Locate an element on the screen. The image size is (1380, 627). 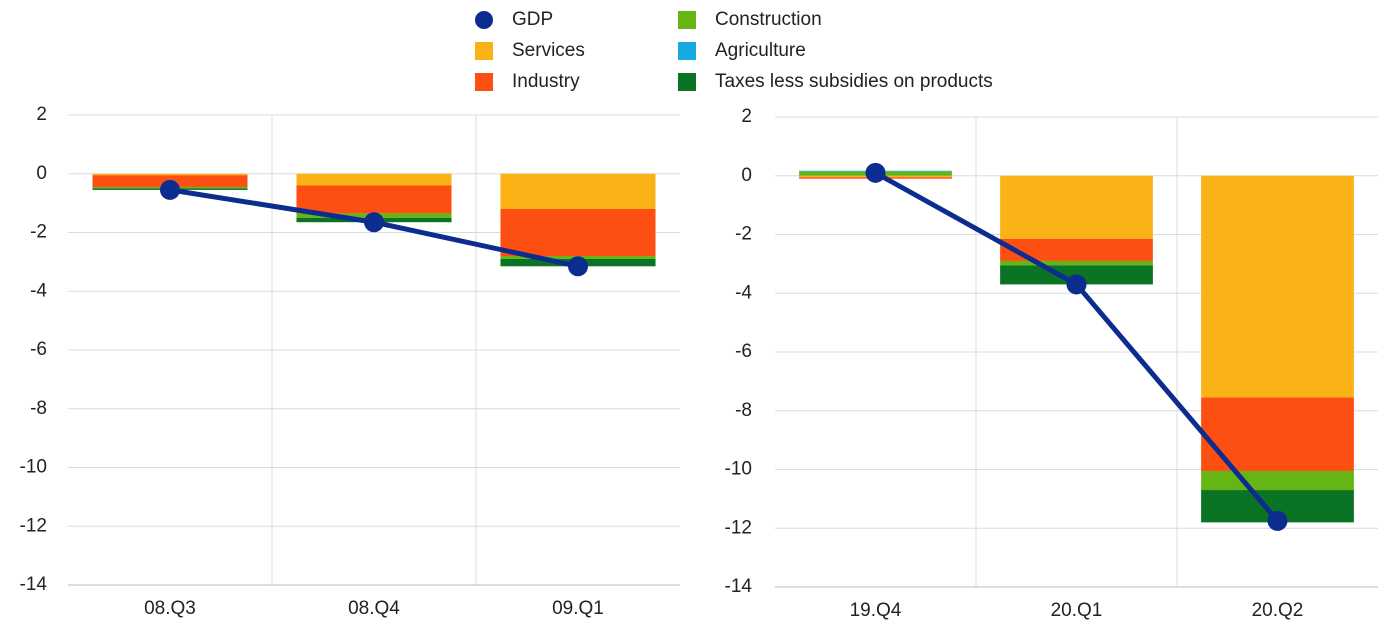
legend-label: GDP is located at coordinates (532, 19).